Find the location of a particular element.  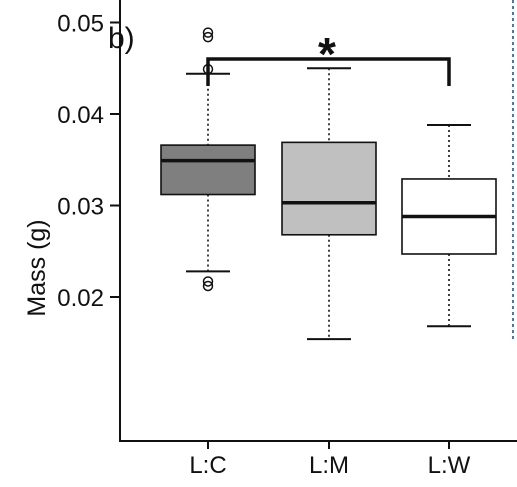

box-l-c is located at coordinates (208, 159).